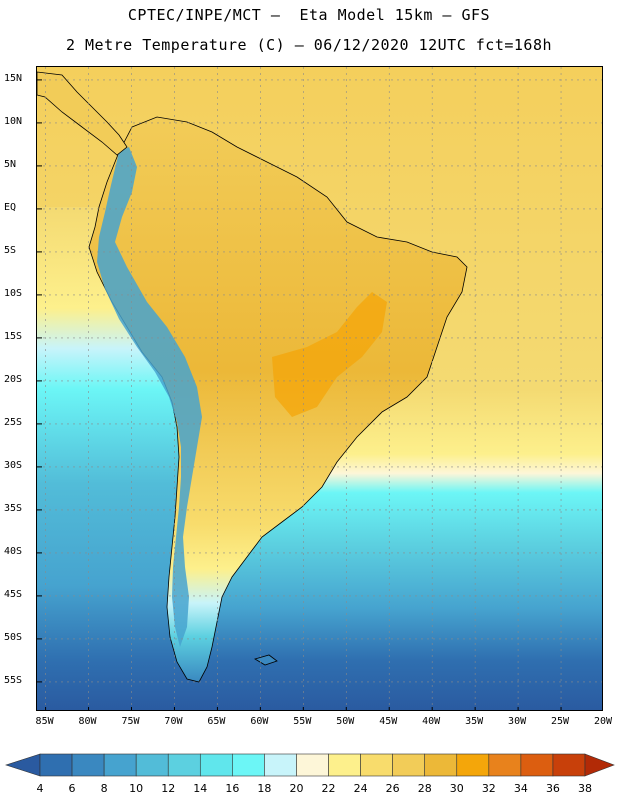 The image size is (618, 800). I want to click on lat-label: 5N, so click(10, 164).